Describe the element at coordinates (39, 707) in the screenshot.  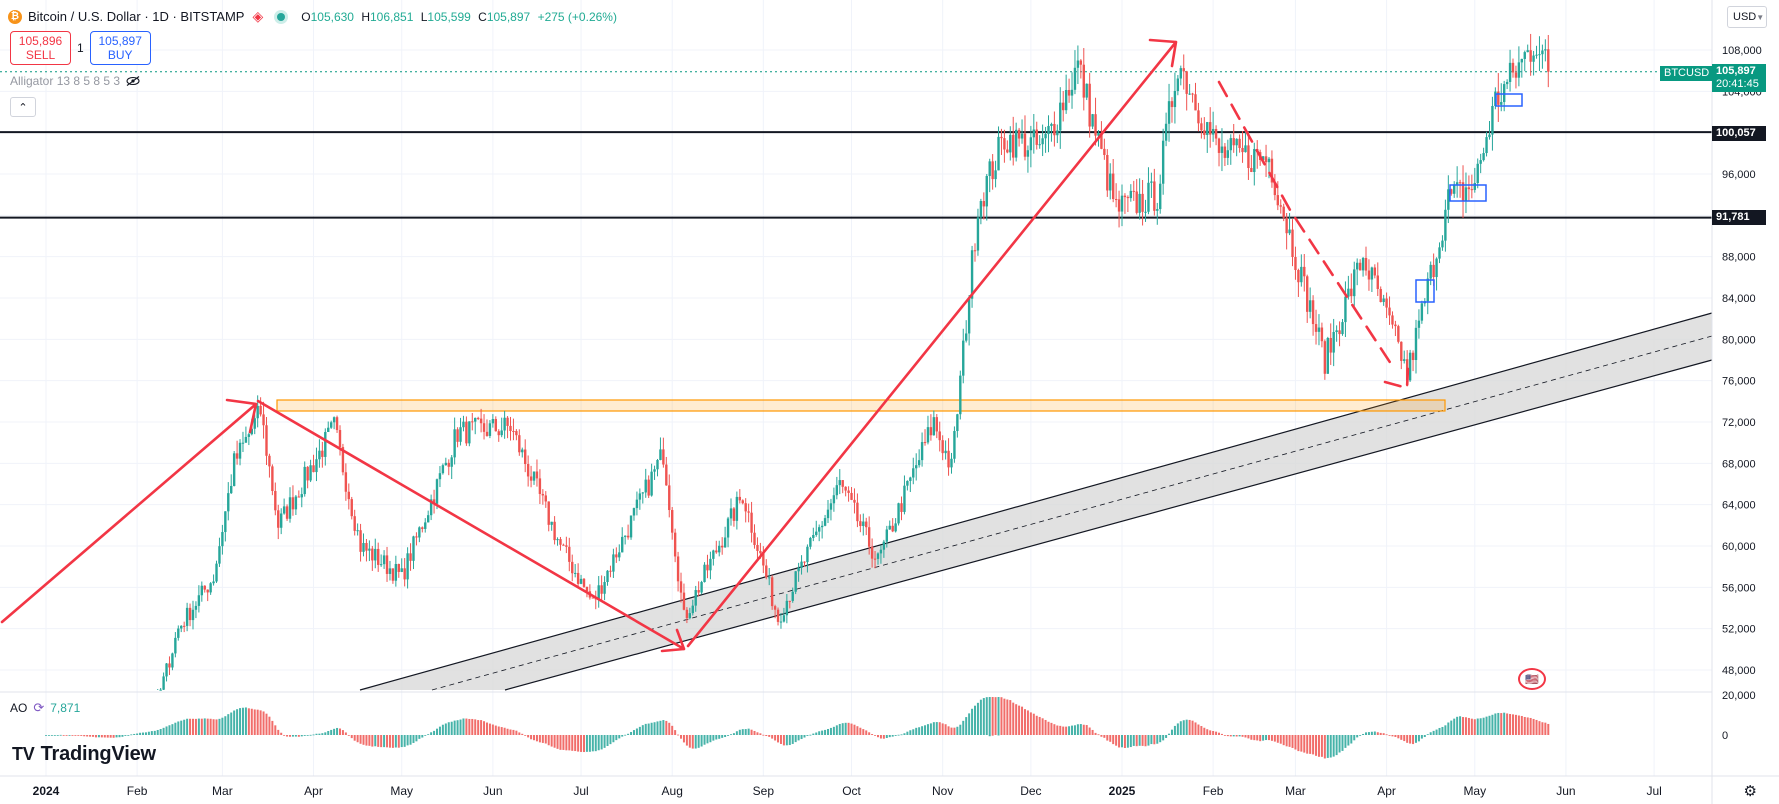
I see `refresh-icon: ⟳` at that location.